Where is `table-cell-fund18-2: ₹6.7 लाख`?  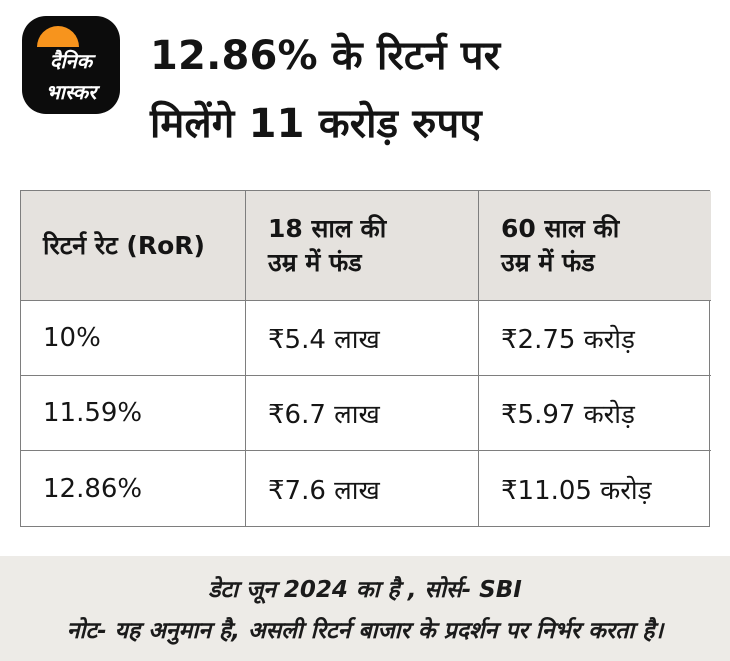
table-cell-fund18-2: ₹6.7 लाख is located at coordinates (362, 413).